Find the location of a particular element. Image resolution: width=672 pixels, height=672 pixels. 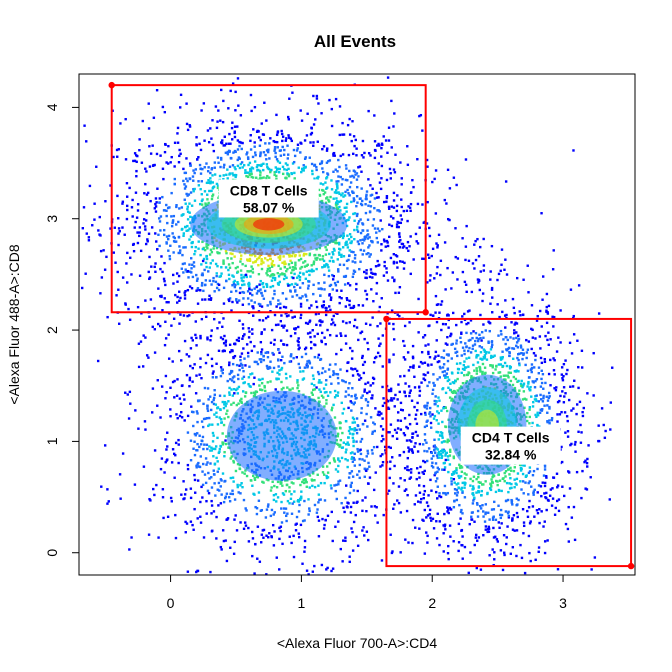

chart-title: All Events is located at coordinates (355, 41).